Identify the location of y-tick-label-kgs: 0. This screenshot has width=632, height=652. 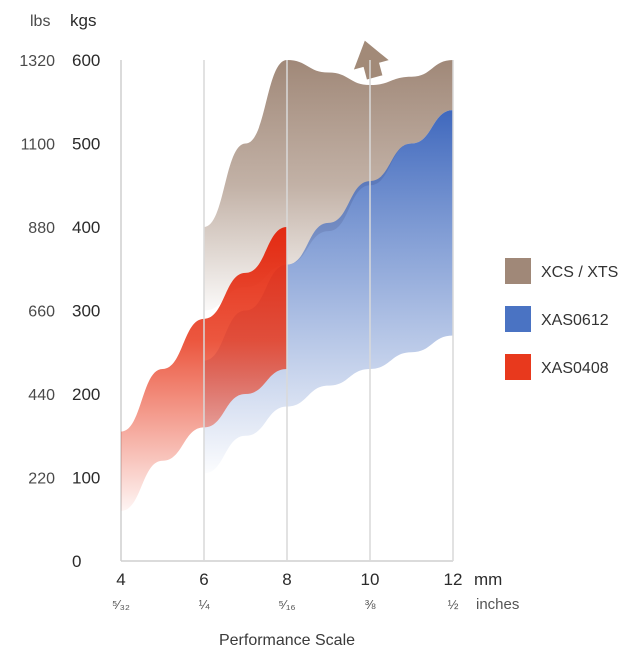
(76, 561).